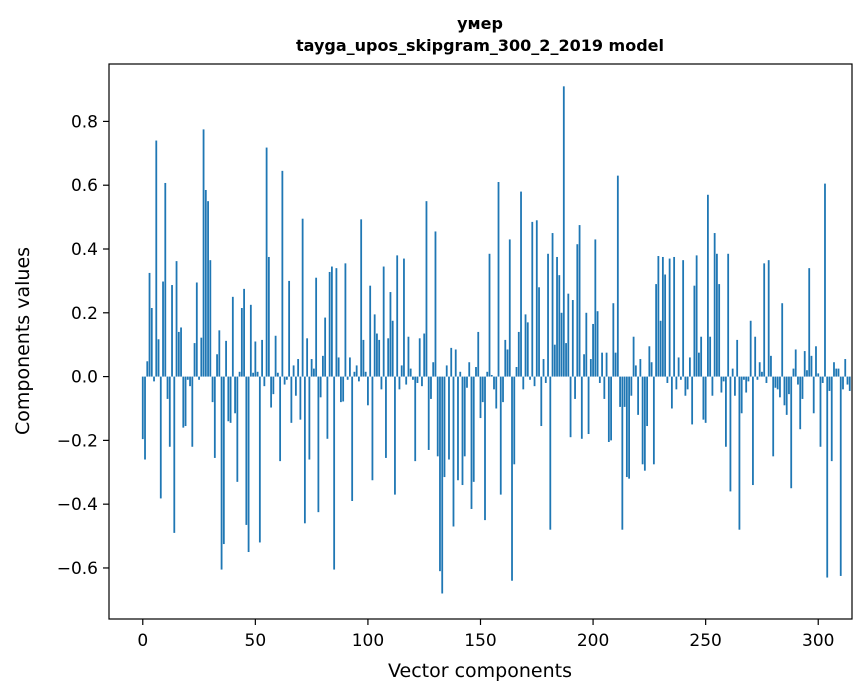  Describe the element at coordinates (818, 641) in the screenshot. I see `x-tick-label: 300` at that location.